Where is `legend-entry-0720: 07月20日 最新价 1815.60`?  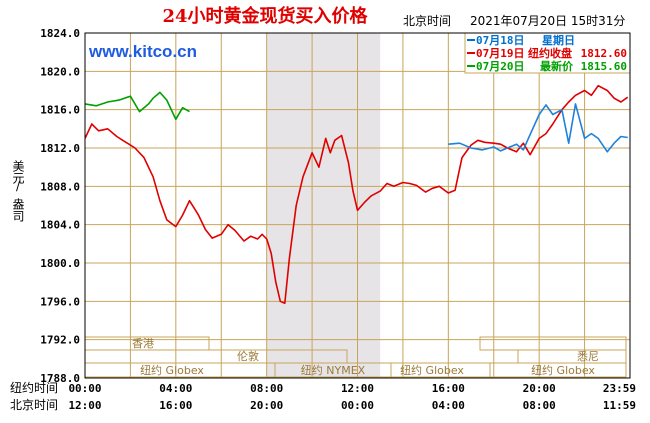 legend-entry-0720: 07月20日 最新价 1815.60 is located at coordinates (547, 66).